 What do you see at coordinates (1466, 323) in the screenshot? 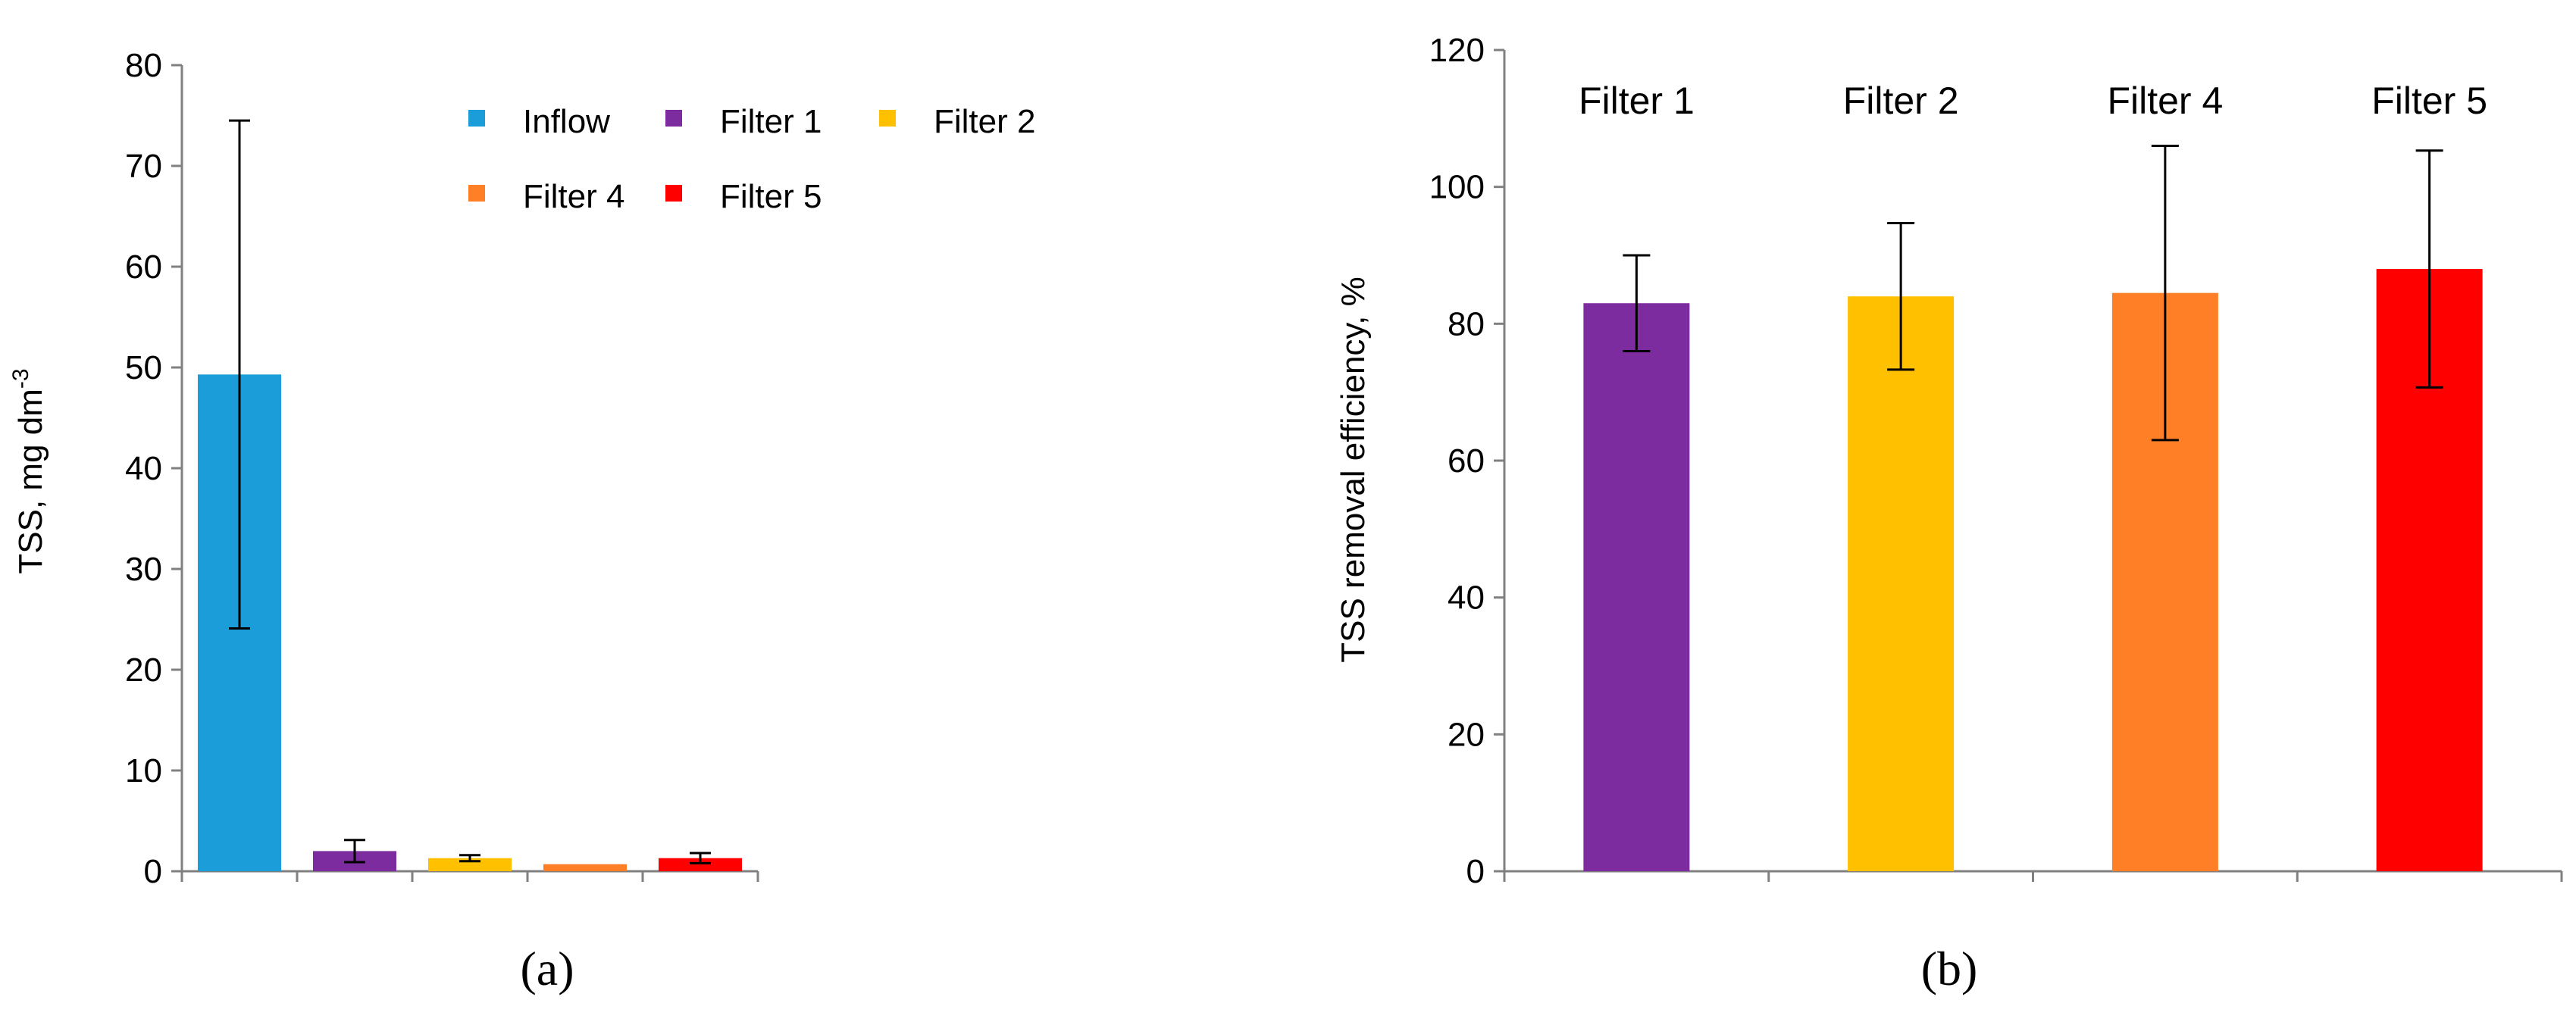
I see `chart-b-y-tick-label: 80` at bounding box center [1466, 323].